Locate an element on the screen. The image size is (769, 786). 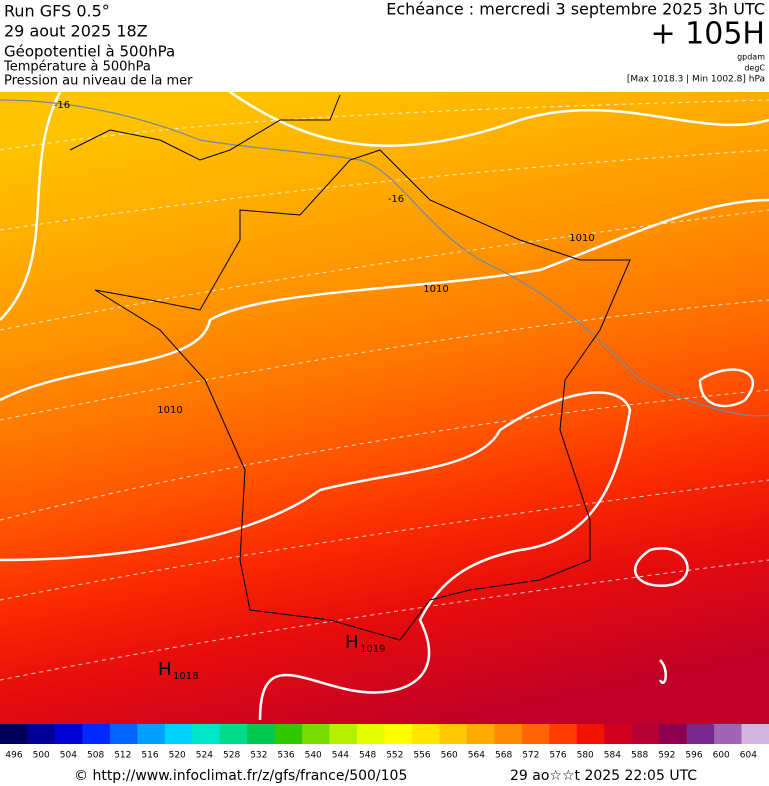
legend-tick: 576 is located at coordinates (557, 756).